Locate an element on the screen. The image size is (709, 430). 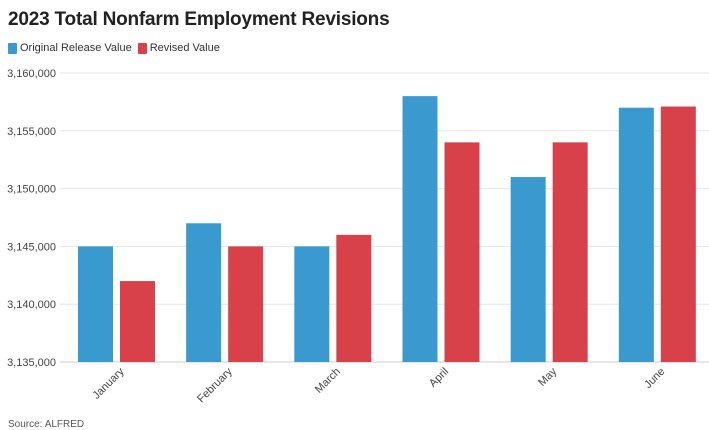
bar-original-april is located at coordinates (420, 229).